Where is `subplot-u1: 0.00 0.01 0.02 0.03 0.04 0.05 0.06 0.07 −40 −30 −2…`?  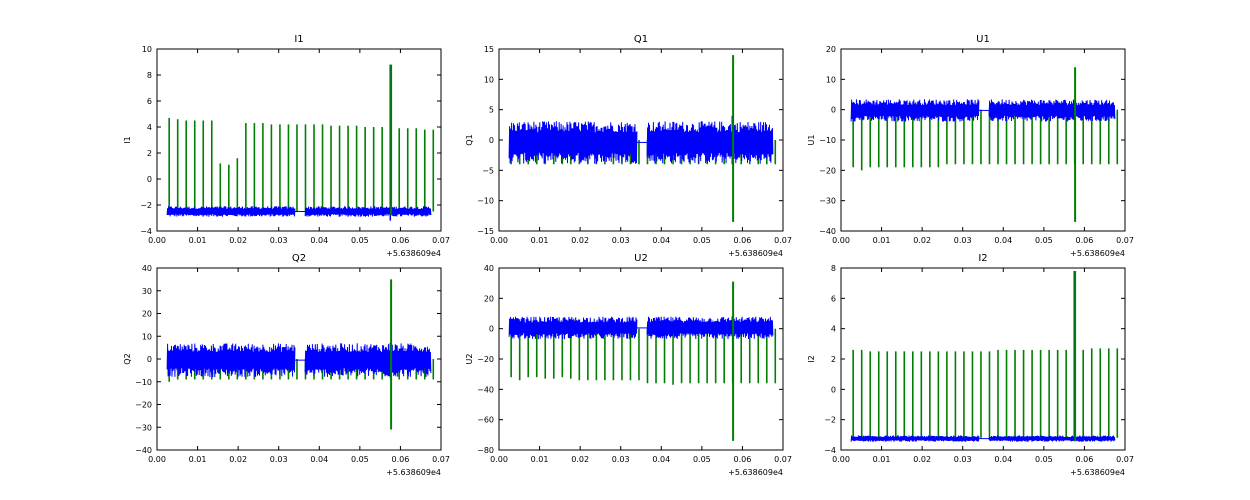 subplot-u1: 0.00 0.01 0.02 0.03 0.04 0.05 0.06 0.07 −40 −30 −2… is located at coordinates (970, 146).